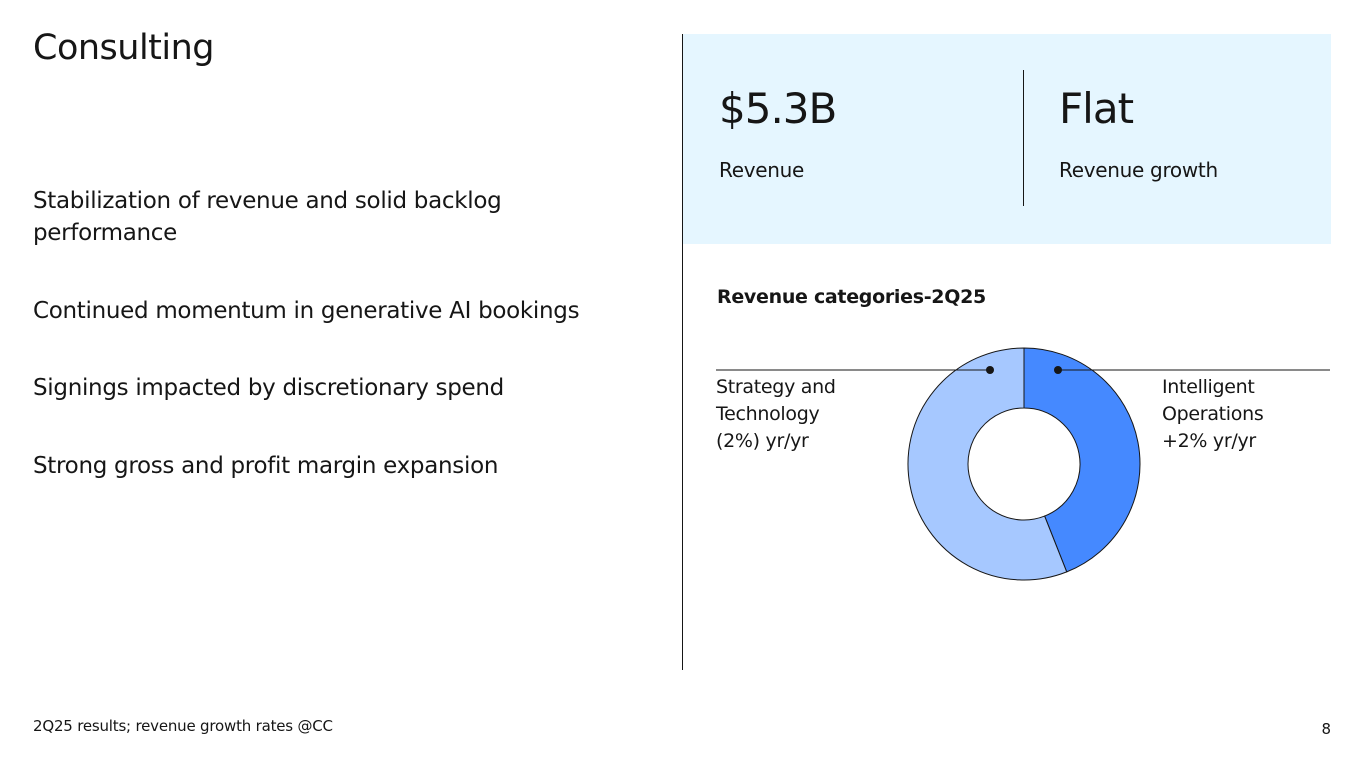 The width and height of the screenshot is (1365, 768). Describe the element at coordinates (762, 441) in the screenshot. I see `slice-label-line: (2%) yr/yr` at that location.